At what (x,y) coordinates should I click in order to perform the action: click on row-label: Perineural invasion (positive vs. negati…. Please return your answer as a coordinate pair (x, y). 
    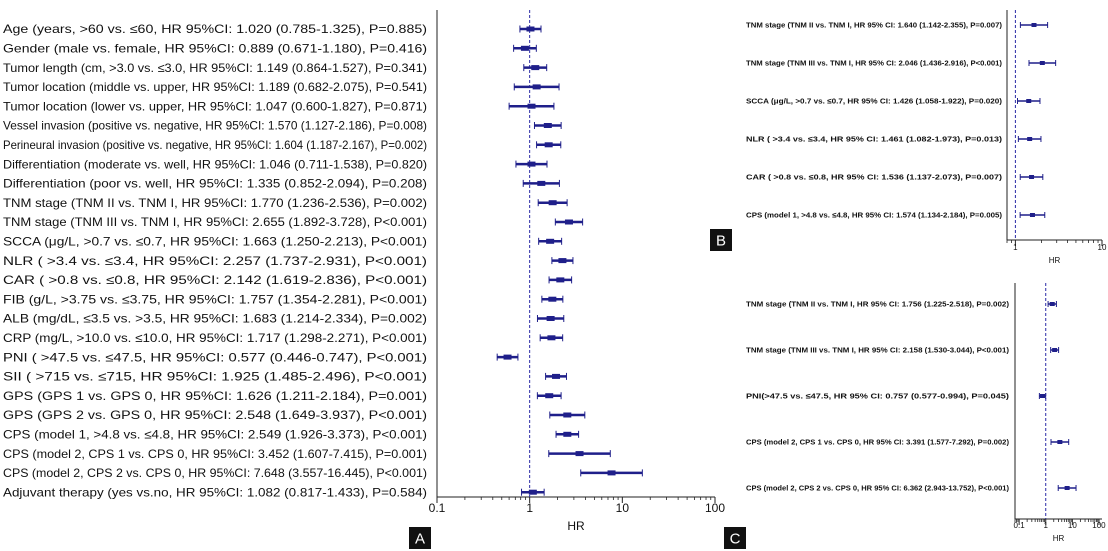
    Looking at the image, I should click on (215, 145).